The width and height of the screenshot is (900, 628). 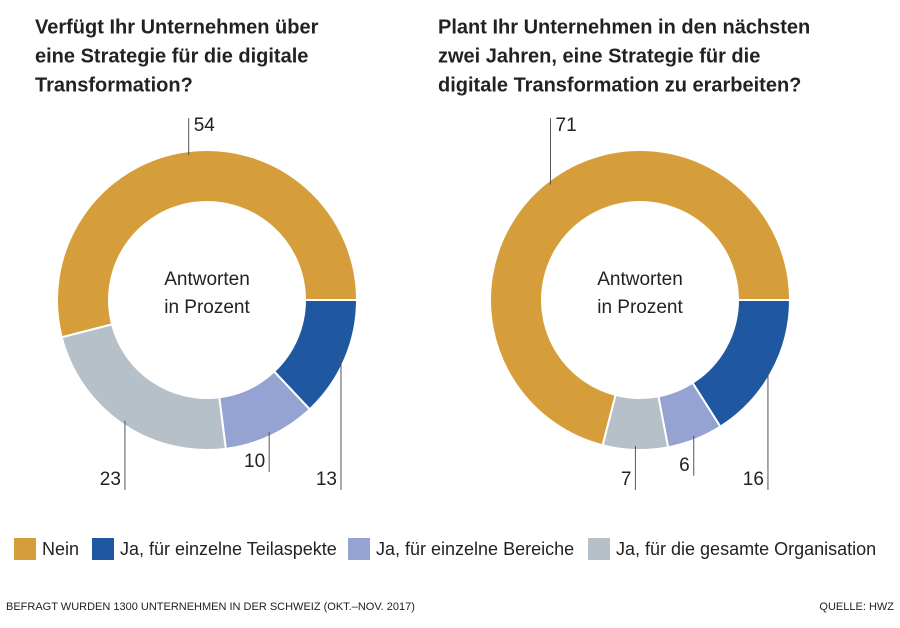 What do you see at coordinates (856, 607) in the screenshot?
I see `source: QUELLE: HWZ` at bounding box center [856, 607].